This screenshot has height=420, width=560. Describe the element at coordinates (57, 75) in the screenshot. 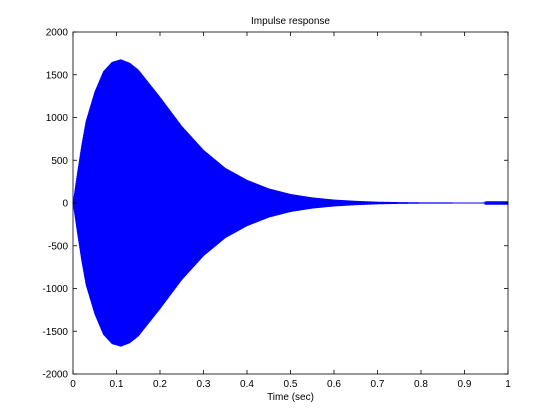

I see `y-tick-label: 1500` at that location.